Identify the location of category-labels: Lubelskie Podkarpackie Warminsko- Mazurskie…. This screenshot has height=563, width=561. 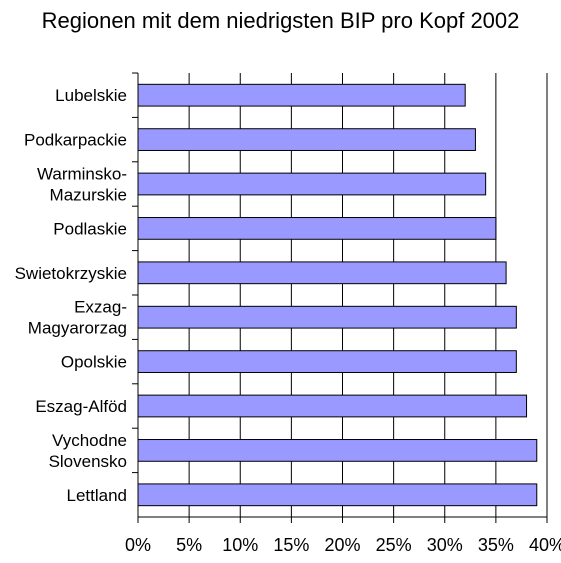
(71, 295).